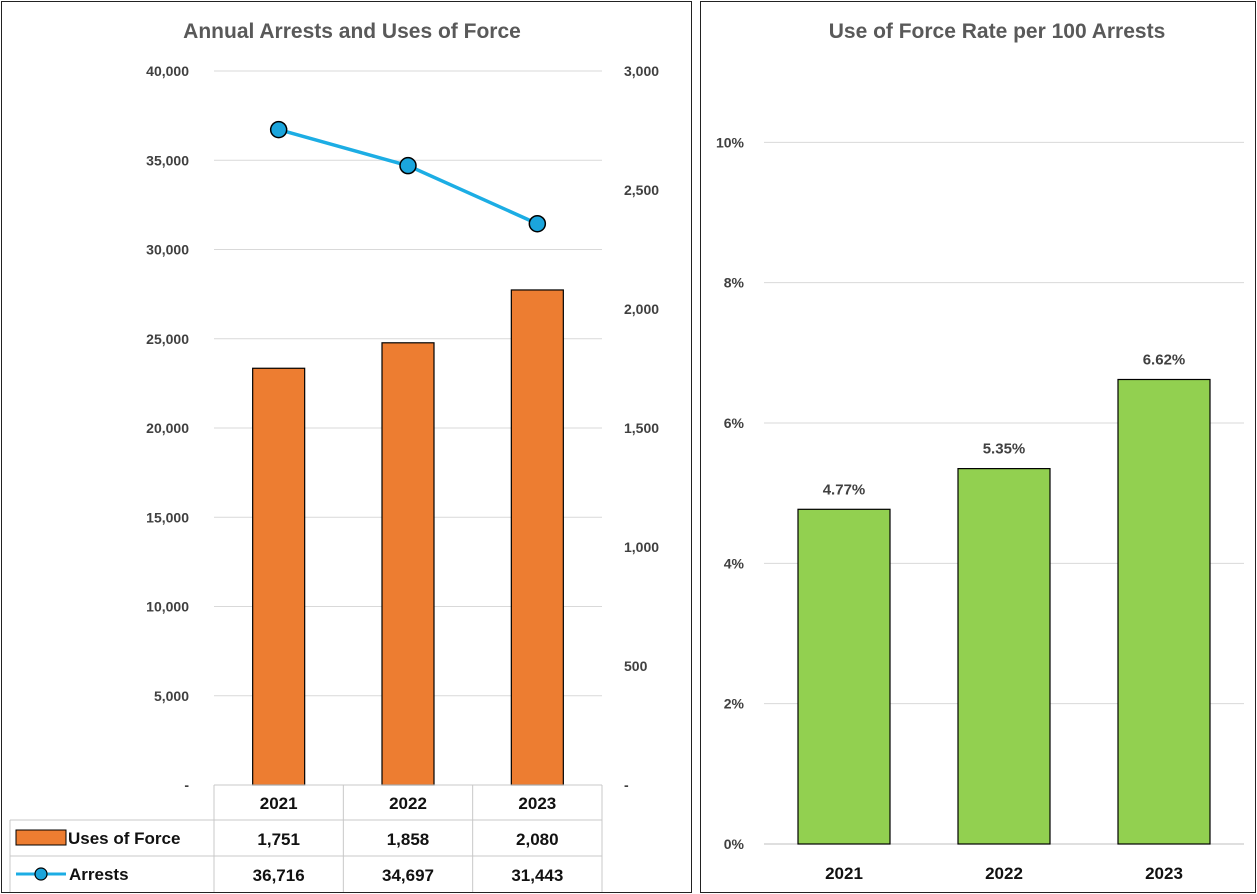  What do you see at coordinates (408, 839) in the screenshot?
I see `uses-of-force-value: 1,858` at bounding box center [408, 839].